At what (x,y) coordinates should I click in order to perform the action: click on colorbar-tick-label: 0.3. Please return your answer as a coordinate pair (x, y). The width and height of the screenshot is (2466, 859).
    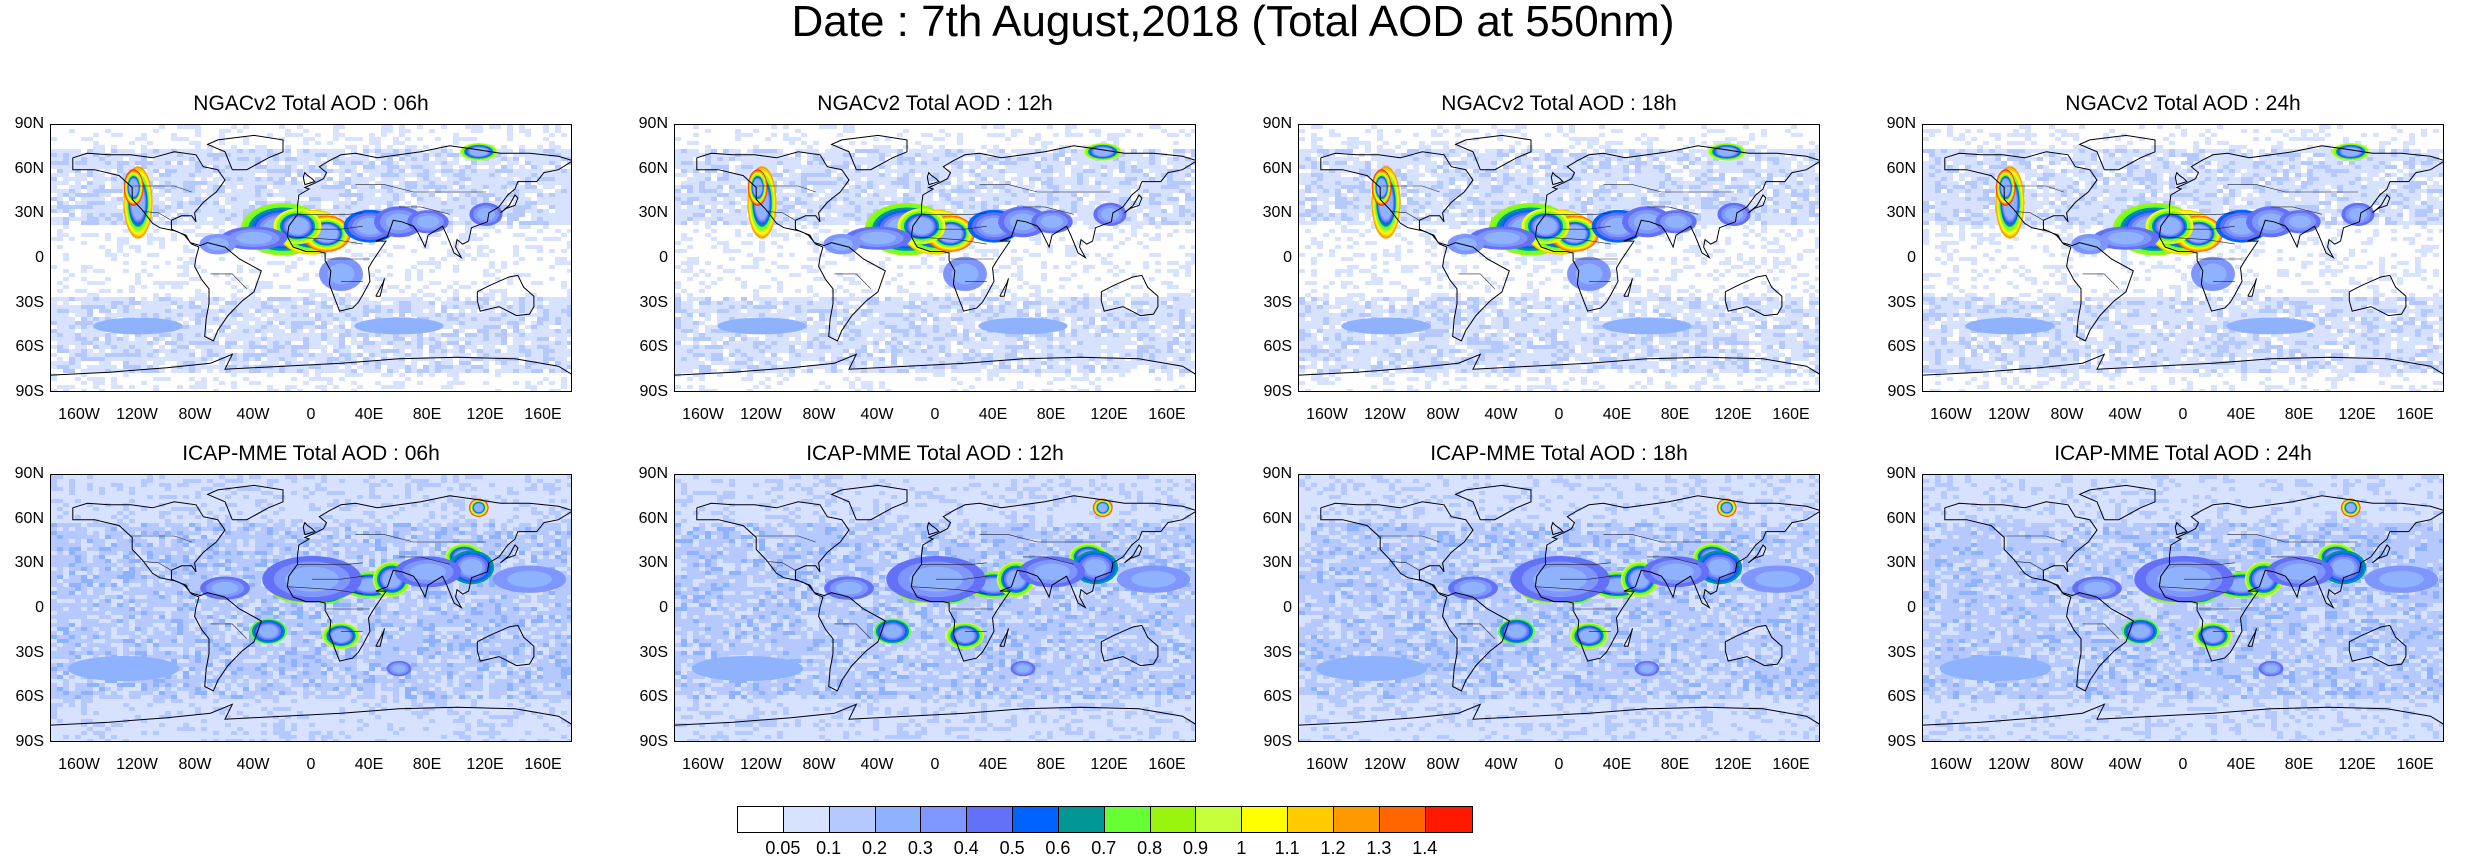
    Looking at the image, I should click on (920, 848).